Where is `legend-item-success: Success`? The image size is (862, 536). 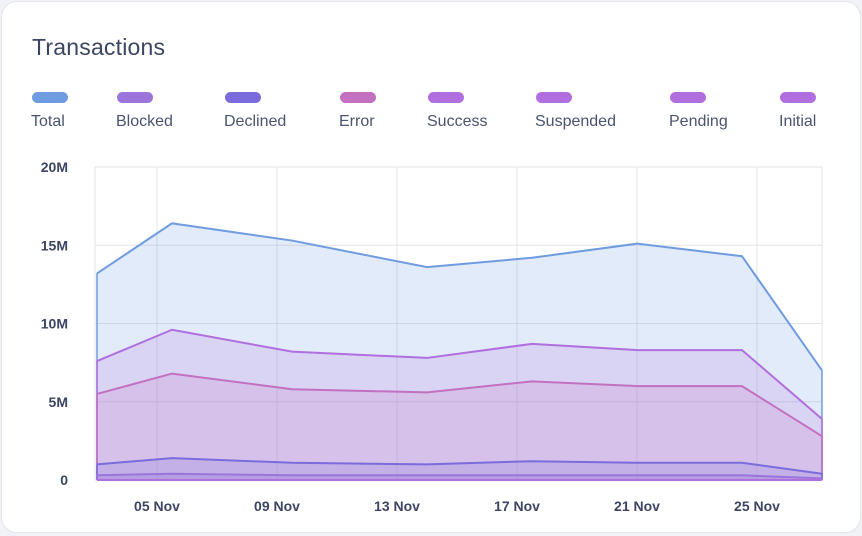 legend-item-success: Success is located at coordinates (457, 111).